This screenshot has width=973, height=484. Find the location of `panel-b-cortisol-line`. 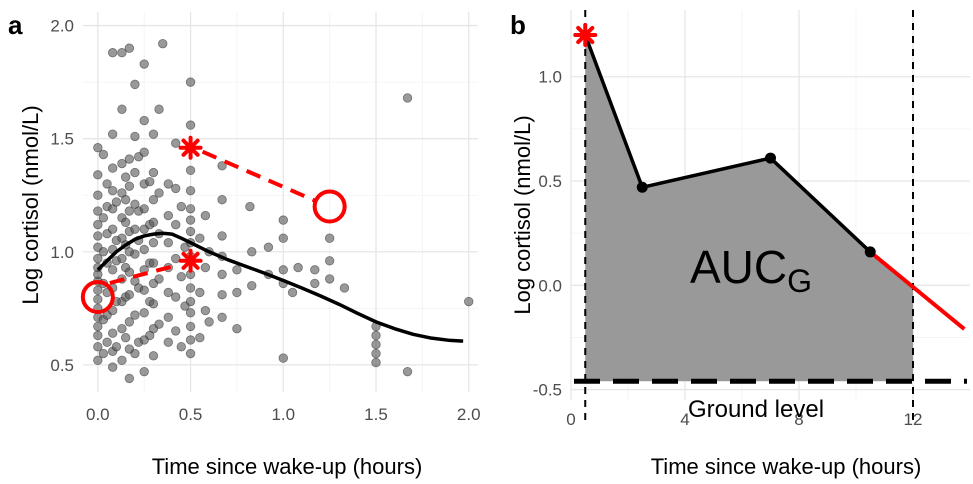

panel-b-cortisol-line is located at coordinates (727, 144).